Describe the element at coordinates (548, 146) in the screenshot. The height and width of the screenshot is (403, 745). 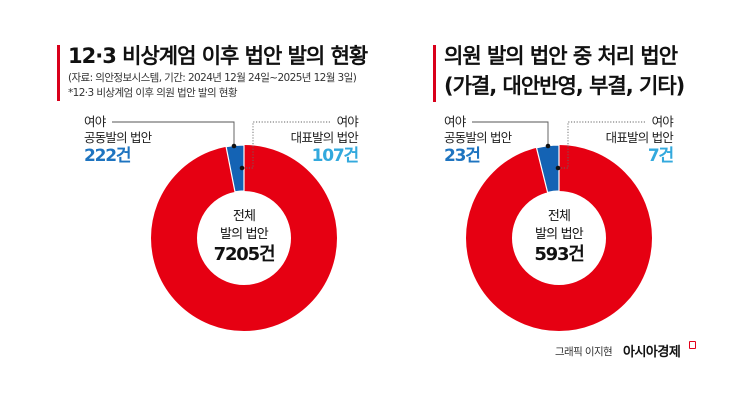
I see `right-joint-leader-dot` at that location.